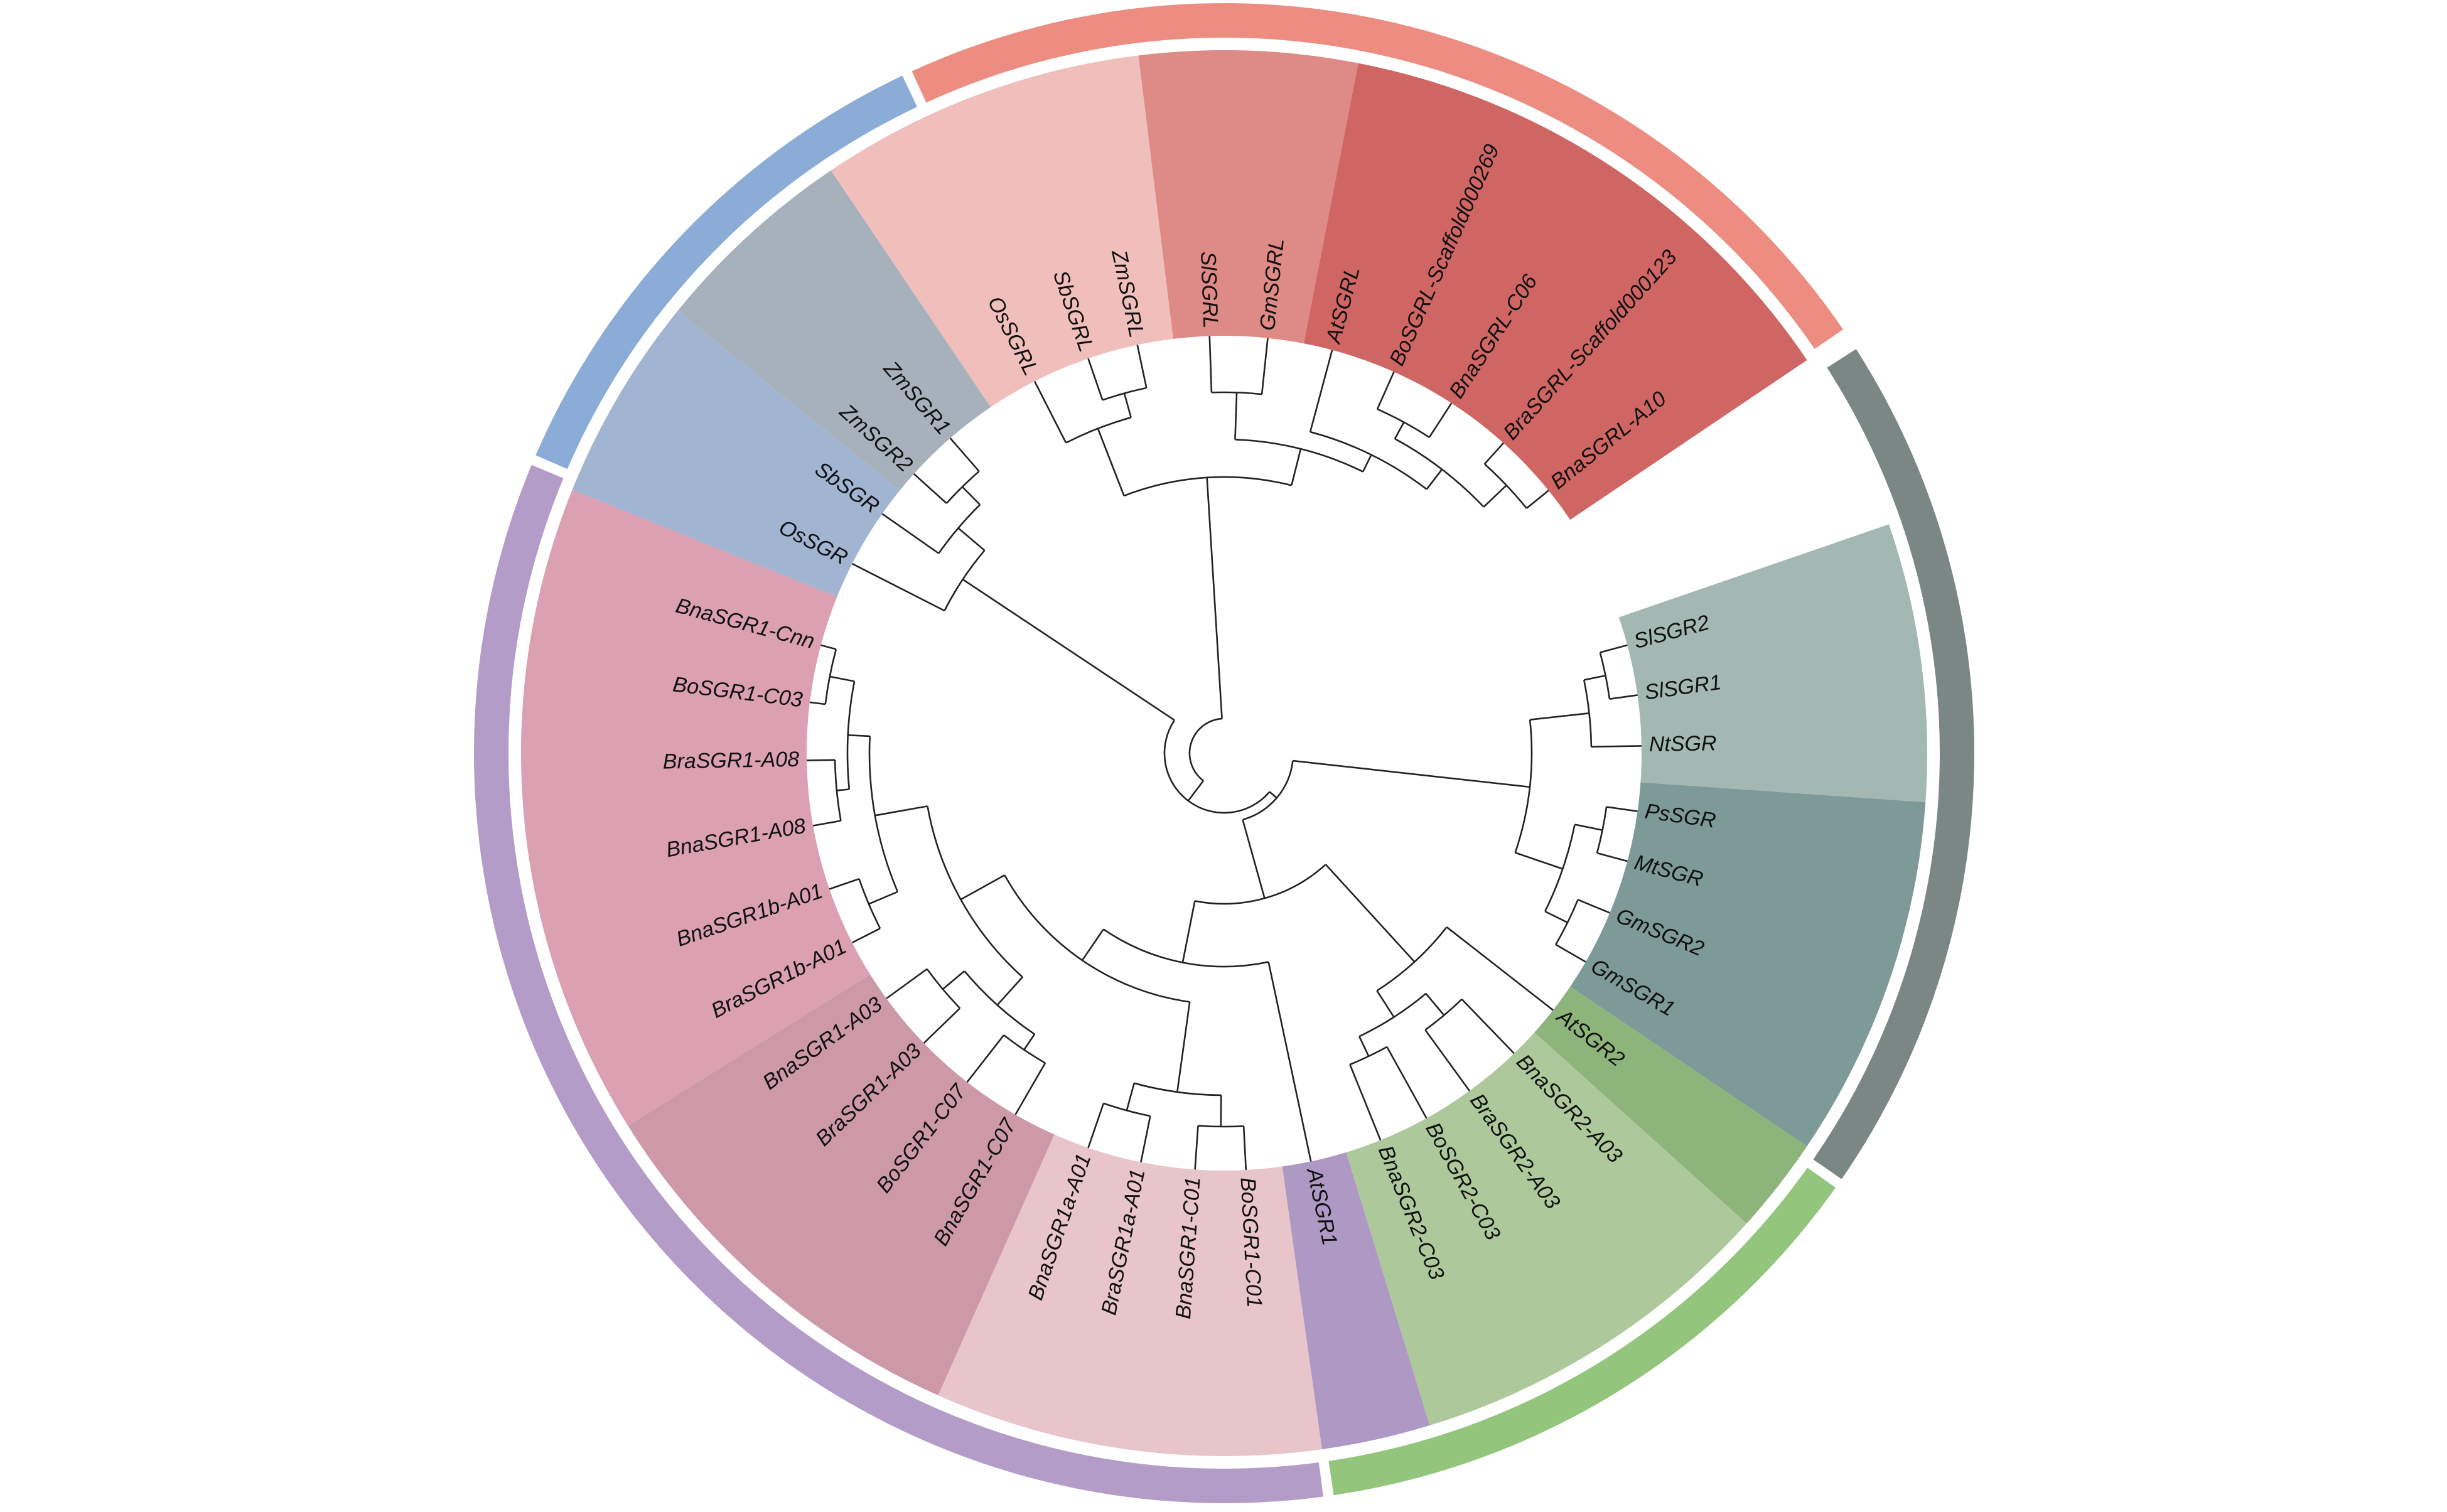 Image resolution: width=2447 pixels, height=1512 pixels. Describe the element at coordinates (1050, 412) in the screenshot. I see `branch-OsSGRL` at that location.